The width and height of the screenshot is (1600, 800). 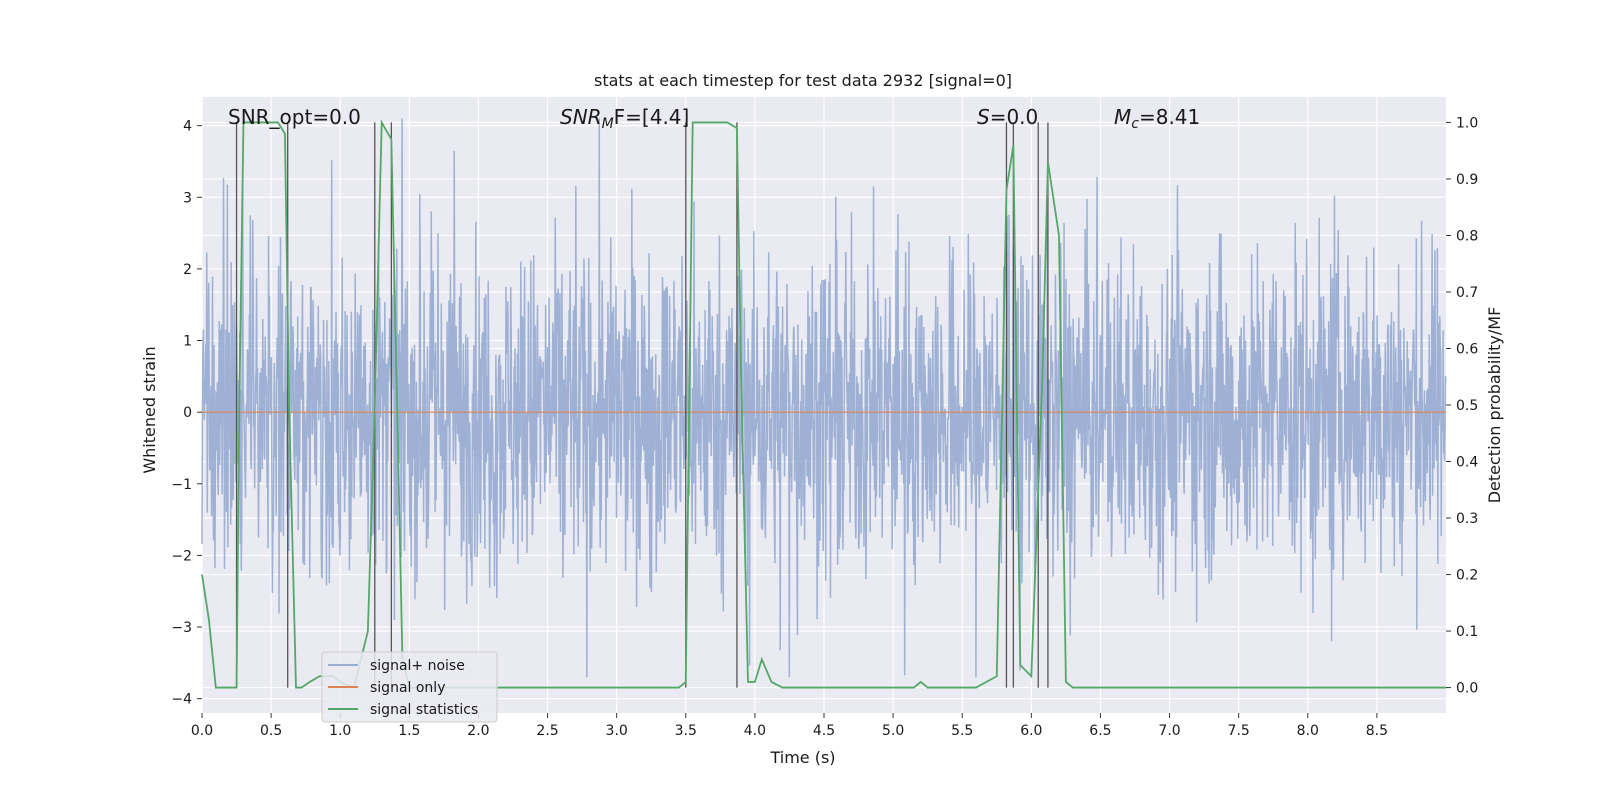 What do you see at coordinates (1467, 293) in the screenshot?
I see `right-tick-label: 0.7` at bounding box center [1467, 293].